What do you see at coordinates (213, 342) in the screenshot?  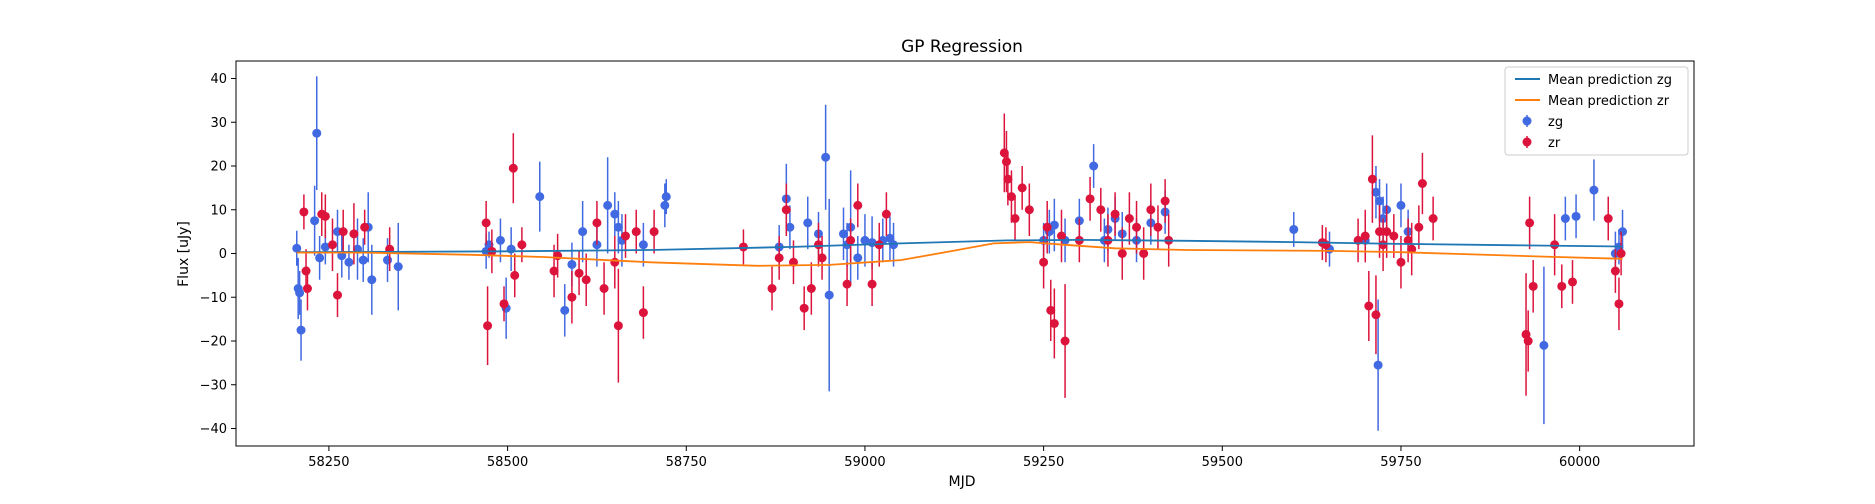 I see `y-tick-label: −20` at bounding box center [213, 342].